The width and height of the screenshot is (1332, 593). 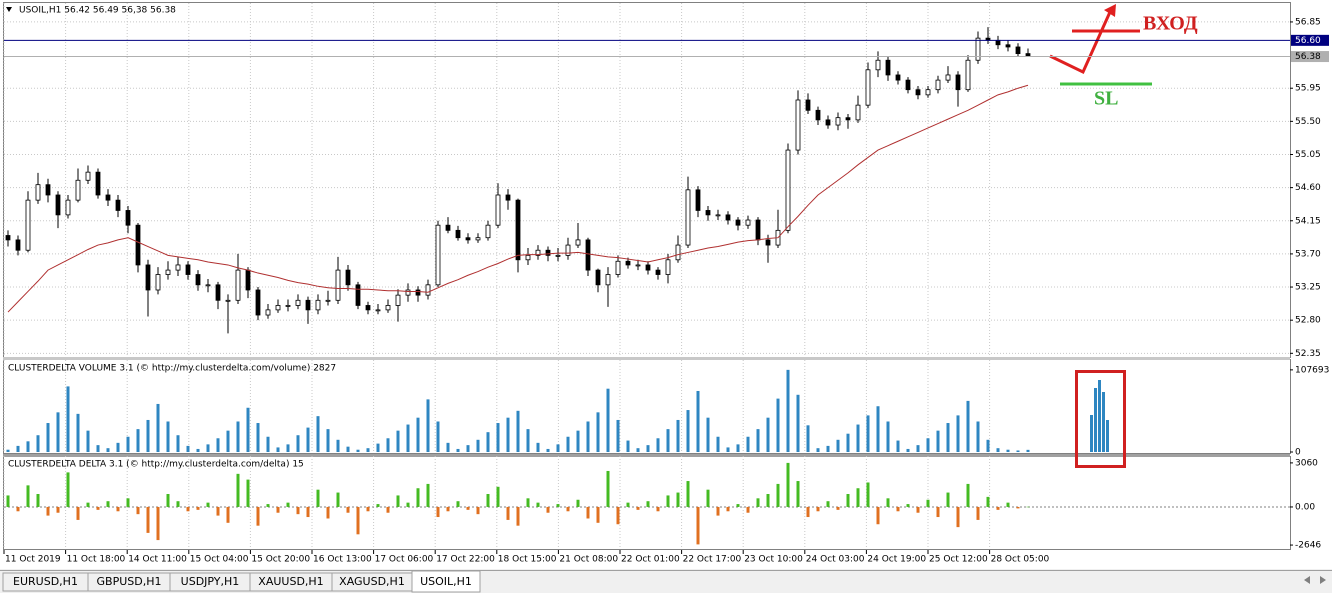 I want to click on entry-arrow, so click(x=1080, y=43).